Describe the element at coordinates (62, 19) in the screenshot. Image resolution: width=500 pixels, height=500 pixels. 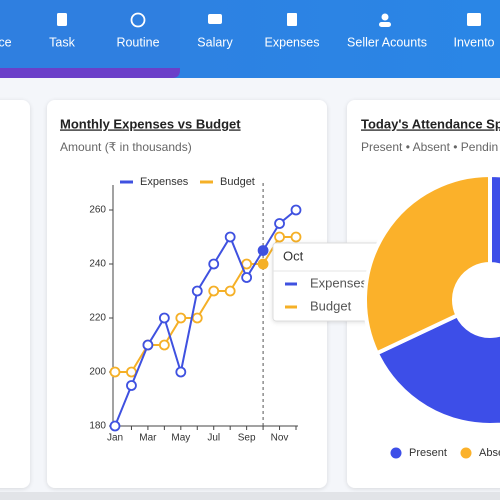
I see `task-icon` at that location.